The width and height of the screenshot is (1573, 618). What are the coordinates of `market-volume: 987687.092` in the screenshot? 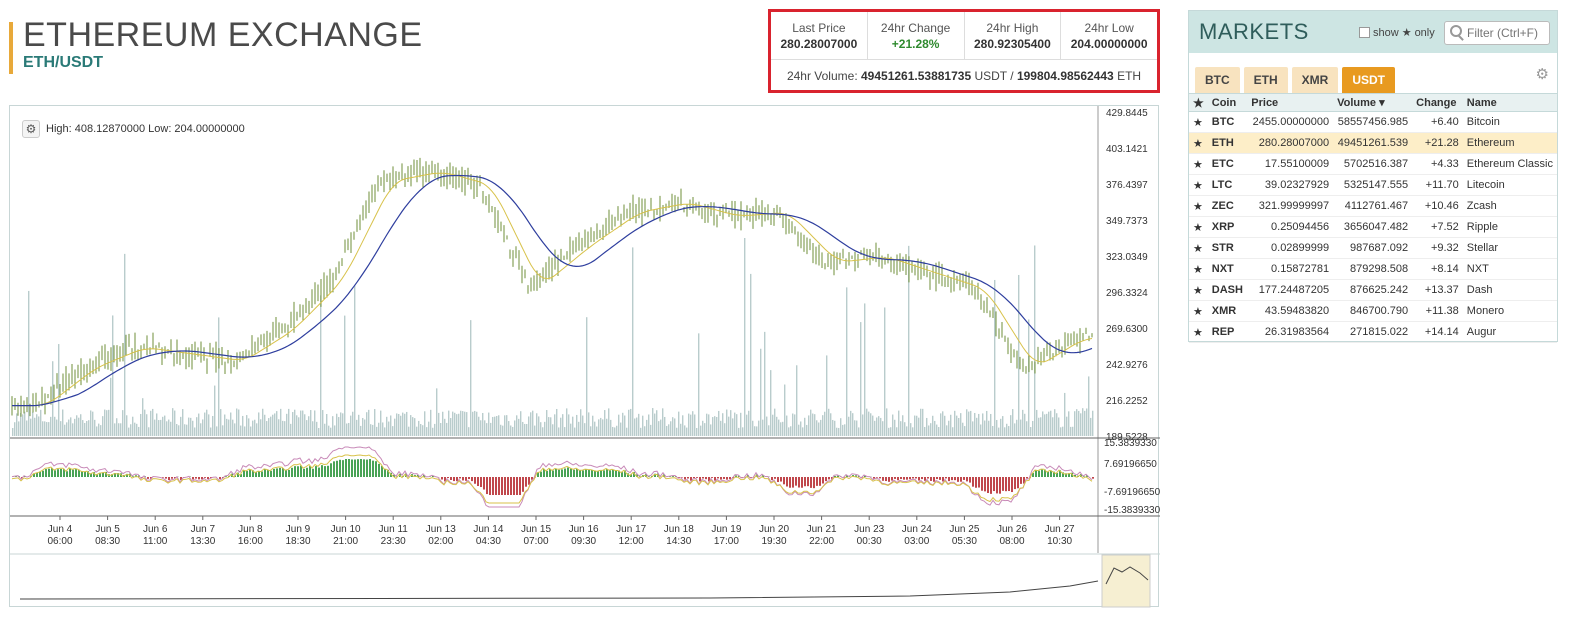 It's located at (1373, 248).